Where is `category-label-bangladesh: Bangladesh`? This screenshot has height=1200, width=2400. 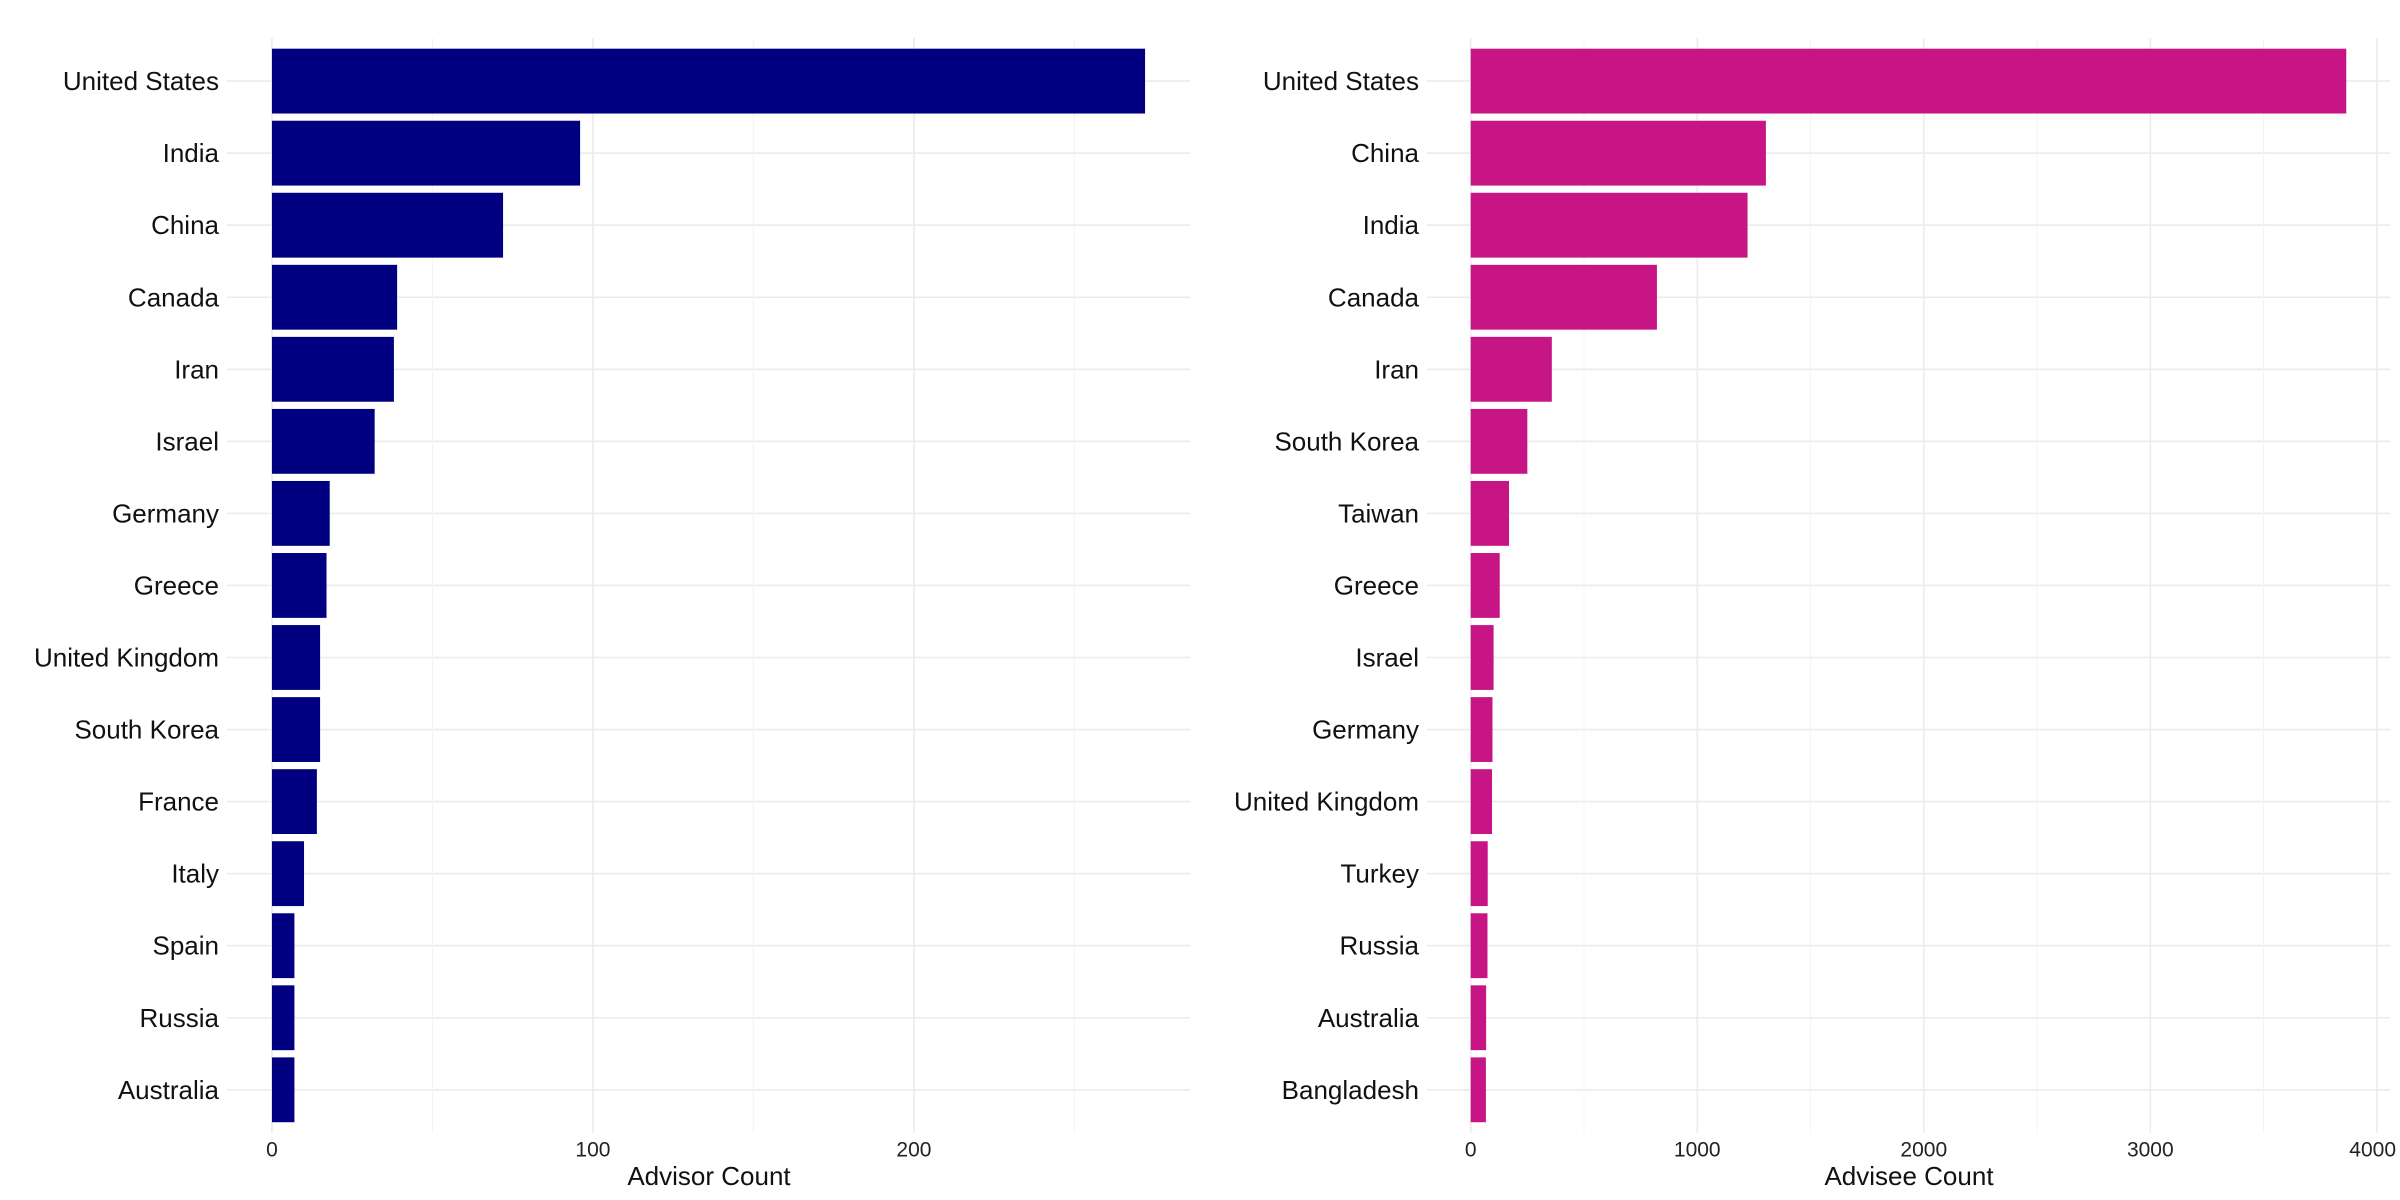 category-label-bangladesh: Bangladesh is located at coordinates (1350, 1090).